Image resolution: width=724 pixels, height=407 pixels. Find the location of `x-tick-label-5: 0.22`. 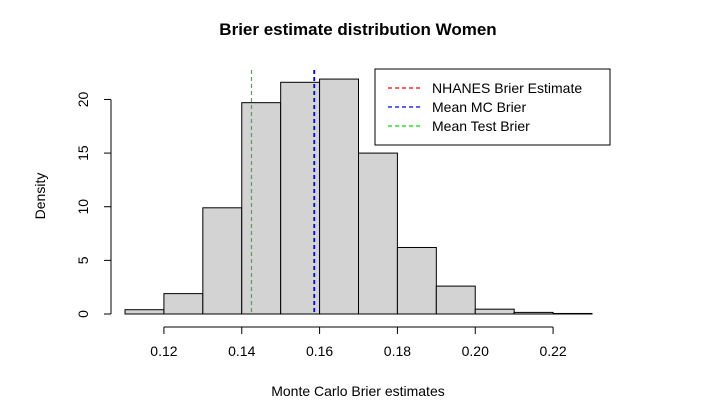

x-tick-label-5: 0.22 is located at coordinates (552, 351).